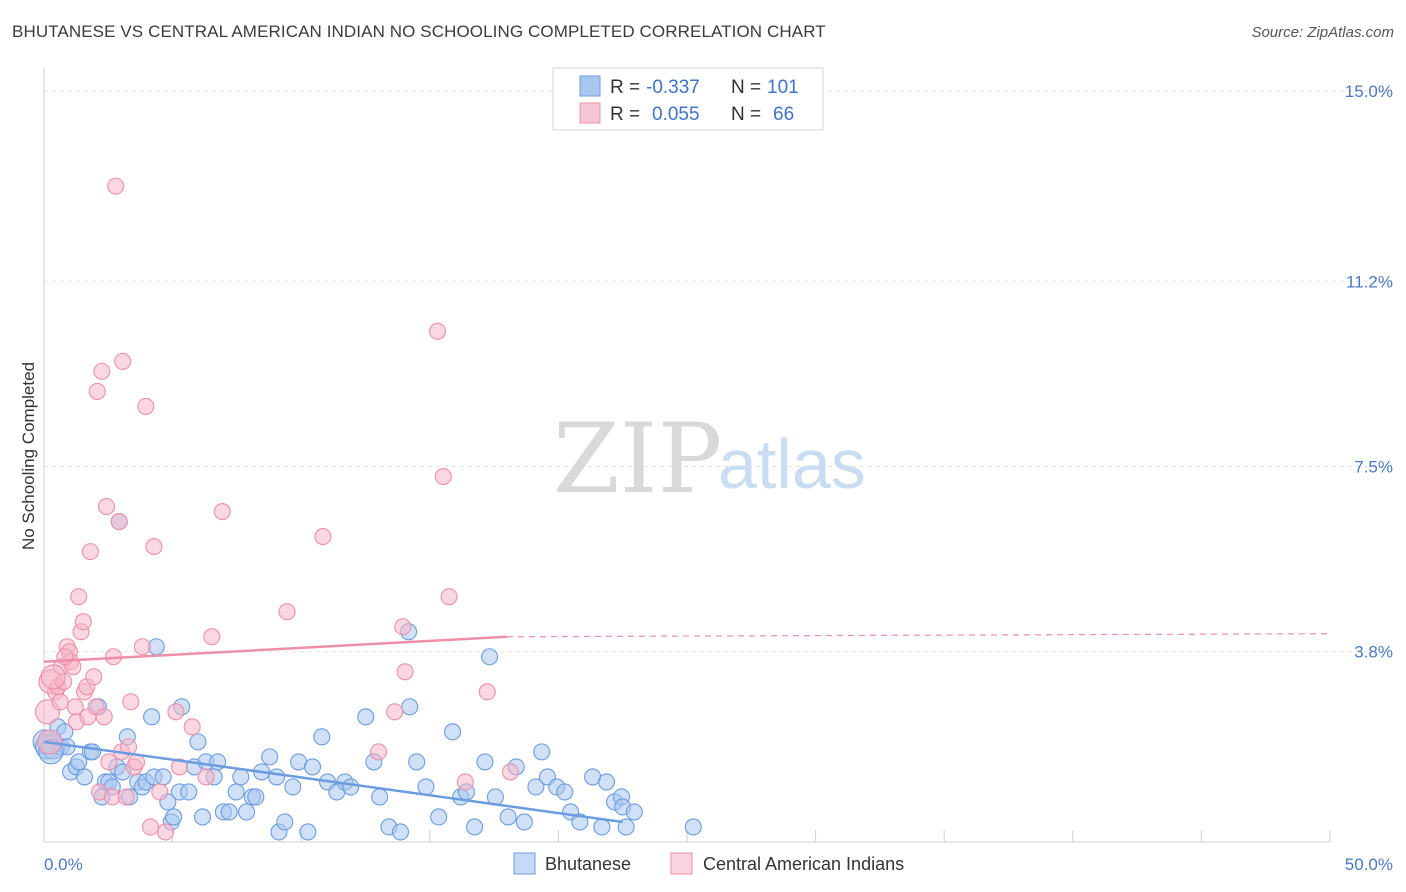 This screenshot has width=1406, height=892. I want to click on trend-line-extension, so click(918, 635).